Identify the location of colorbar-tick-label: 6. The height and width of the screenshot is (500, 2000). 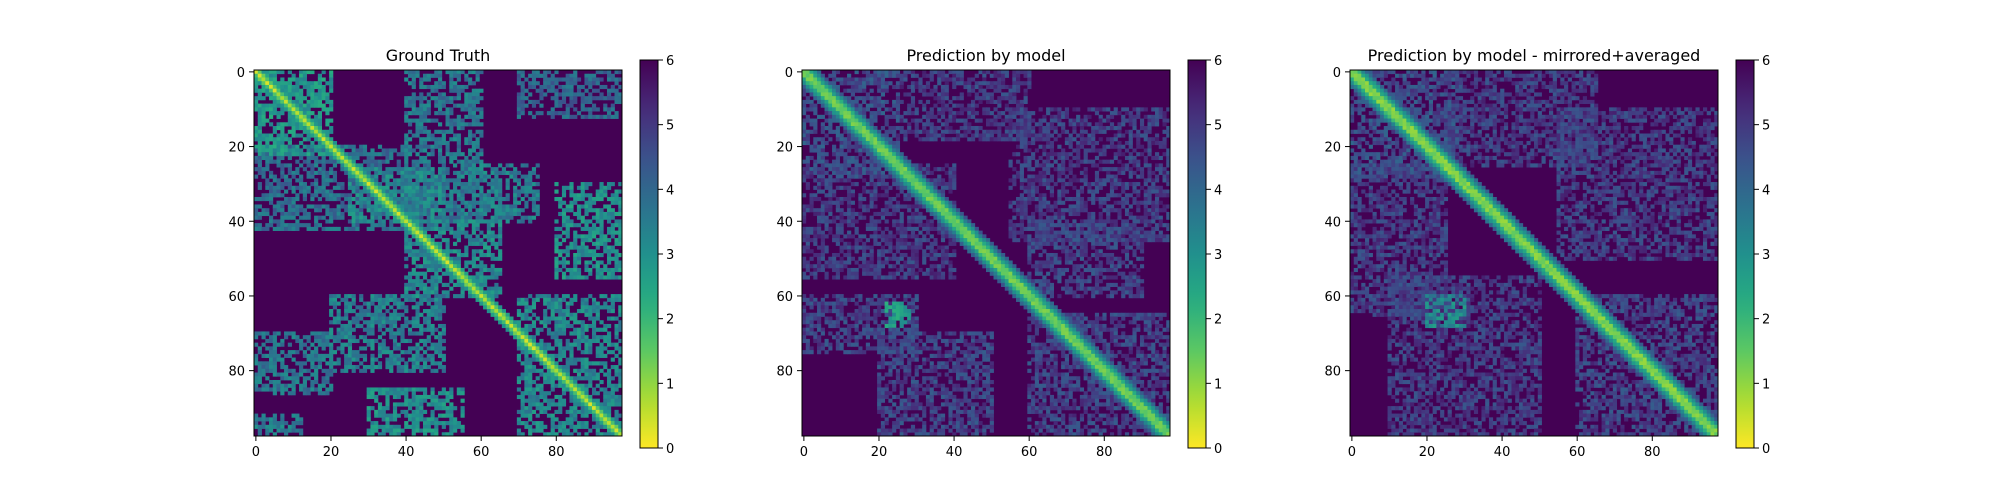
(670, 61).